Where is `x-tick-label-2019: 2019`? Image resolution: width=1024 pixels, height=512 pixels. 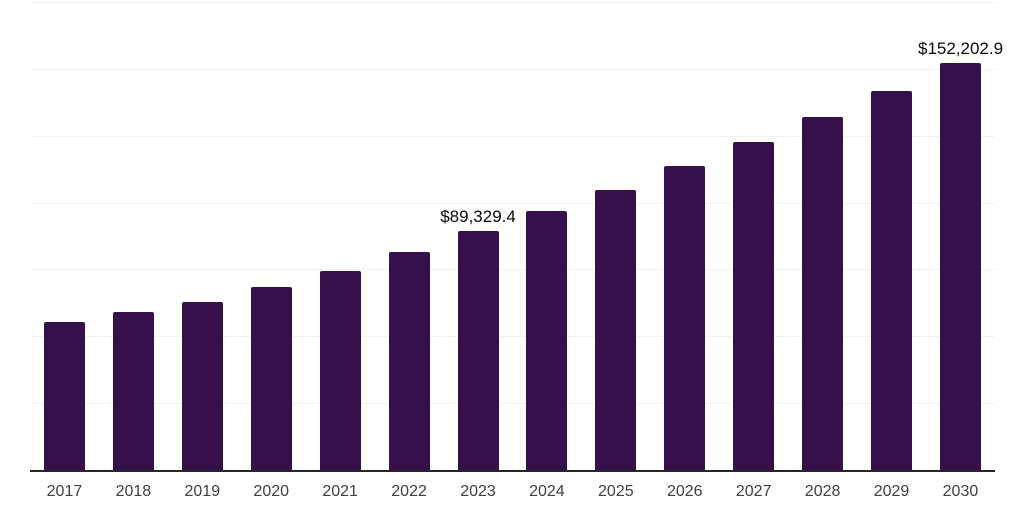
x-tick-label-2019: 2019 is located at coordinates (202, 491).